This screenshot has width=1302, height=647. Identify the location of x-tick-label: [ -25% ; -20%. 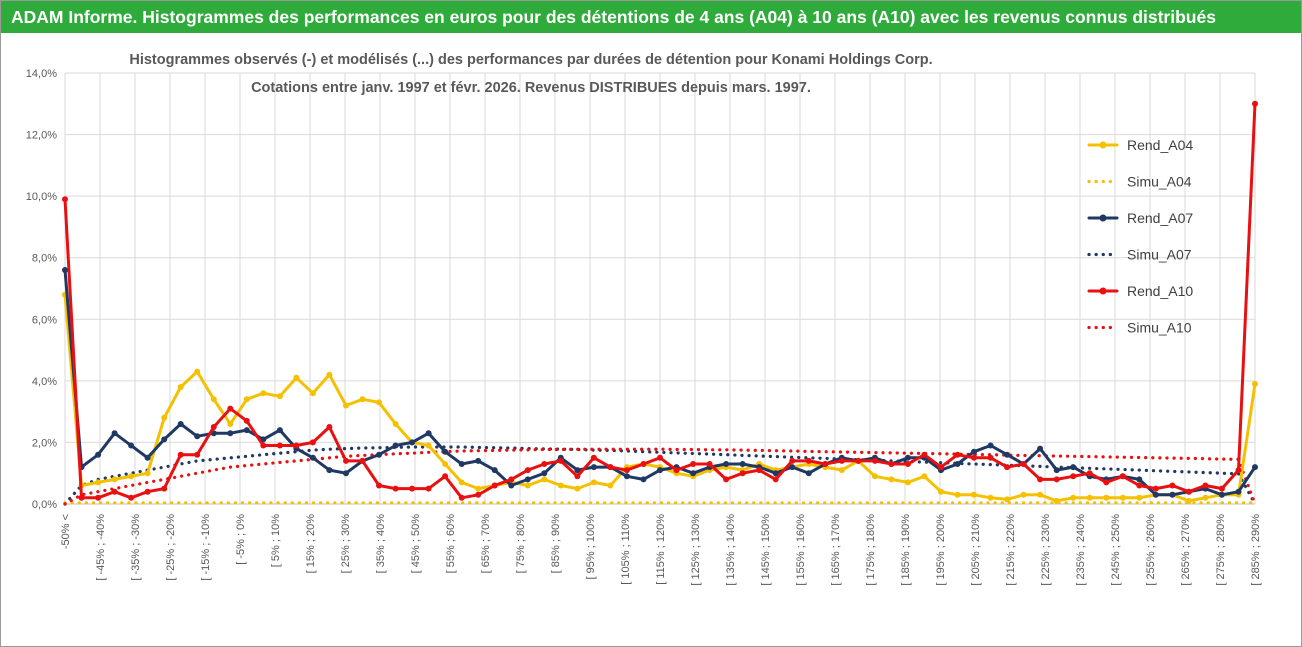
(171, 547).